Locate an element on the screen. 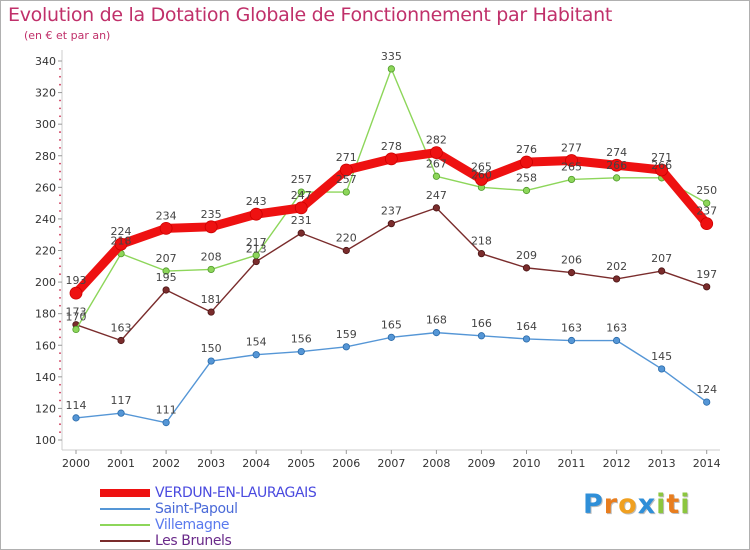 This screenshot has height=550, width=750. y-tick-label: 340 is located at coordinates (45, 61).